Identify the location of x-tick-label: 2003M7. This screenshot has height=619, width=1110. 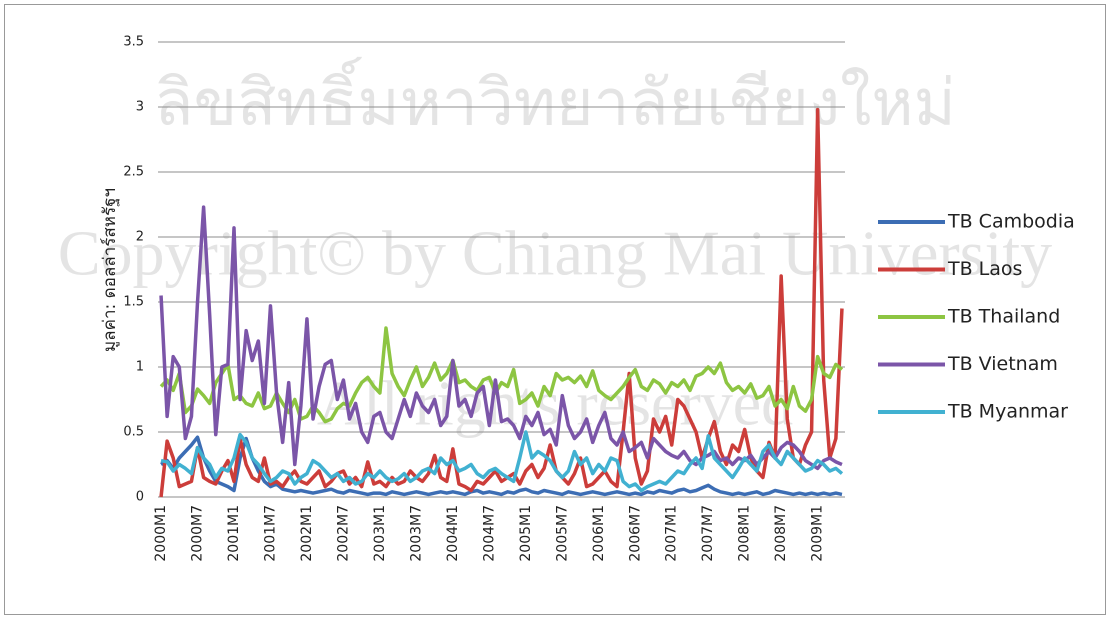
(416, 533).